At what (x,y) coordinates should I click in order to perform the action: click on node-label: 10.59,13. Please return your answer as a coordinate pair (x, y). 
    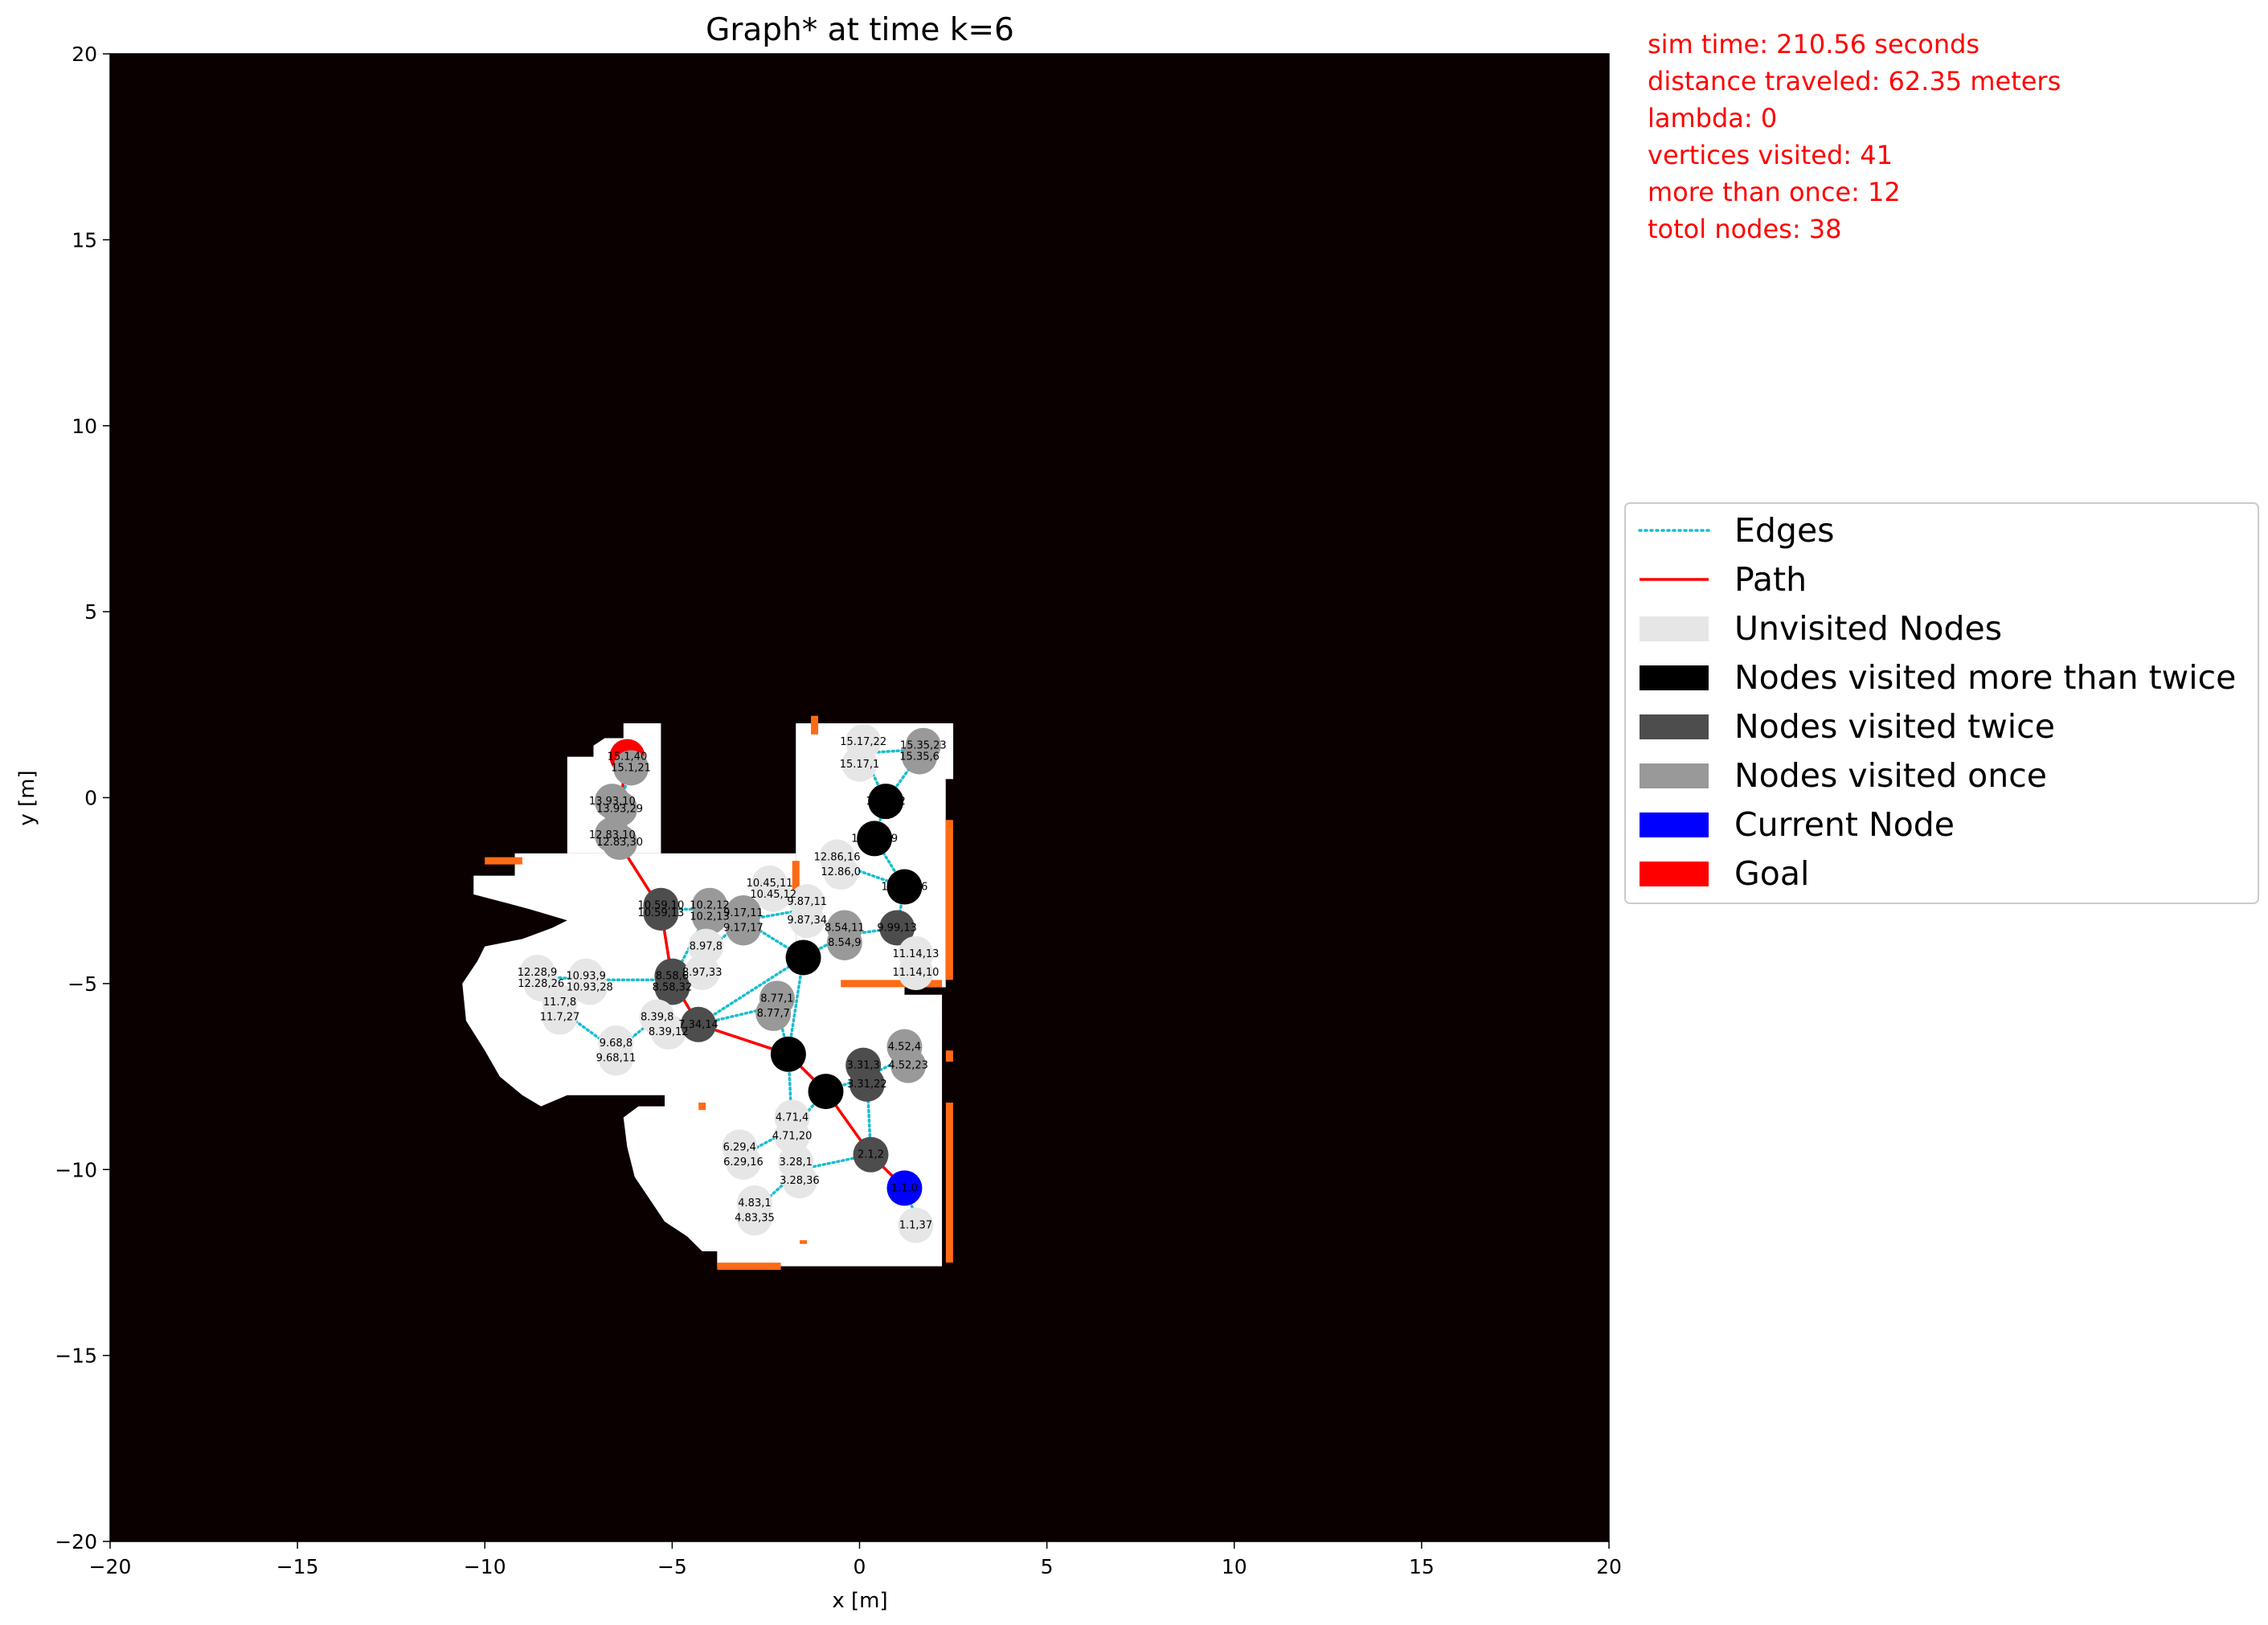
    Looking at the image, I should click on (660, 913).